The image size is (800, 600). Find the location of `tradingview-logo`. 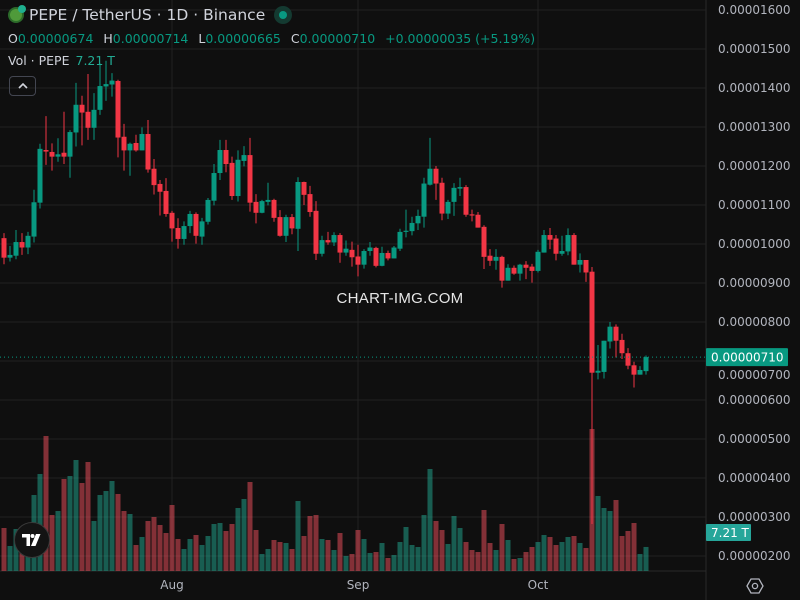

tradingview-logo is located at coordinates (32, 540).